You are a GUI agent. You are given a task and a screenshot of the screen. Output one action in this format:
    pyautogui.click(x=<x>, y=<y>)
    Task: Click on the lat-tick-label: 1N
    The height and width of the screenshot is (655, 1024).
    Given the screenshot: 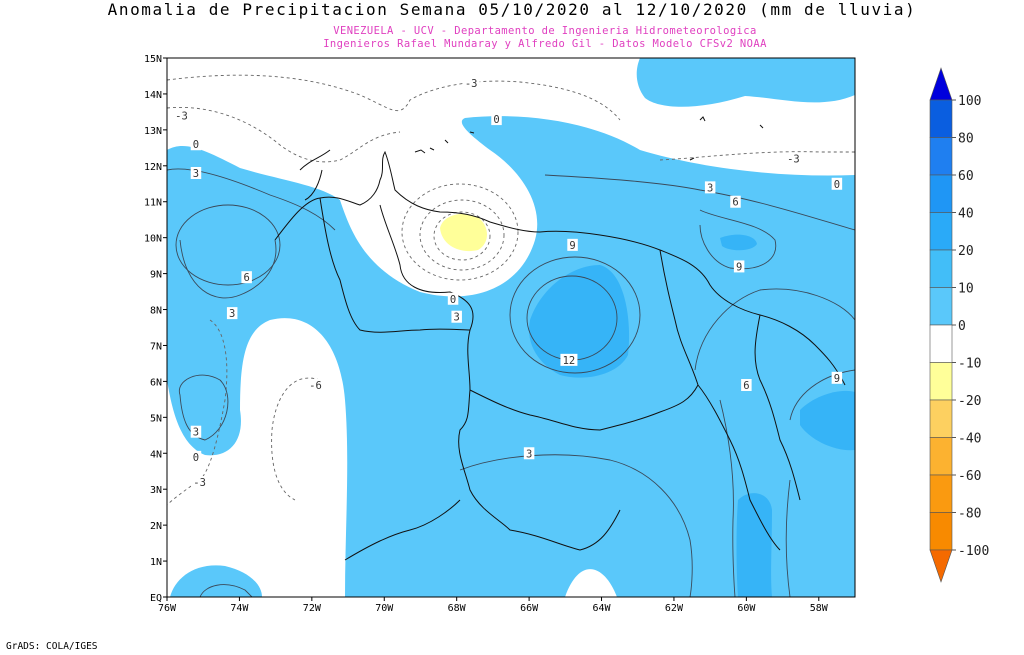 What is the action you would take?
    pyautogui.click(x=156, y=562)
    